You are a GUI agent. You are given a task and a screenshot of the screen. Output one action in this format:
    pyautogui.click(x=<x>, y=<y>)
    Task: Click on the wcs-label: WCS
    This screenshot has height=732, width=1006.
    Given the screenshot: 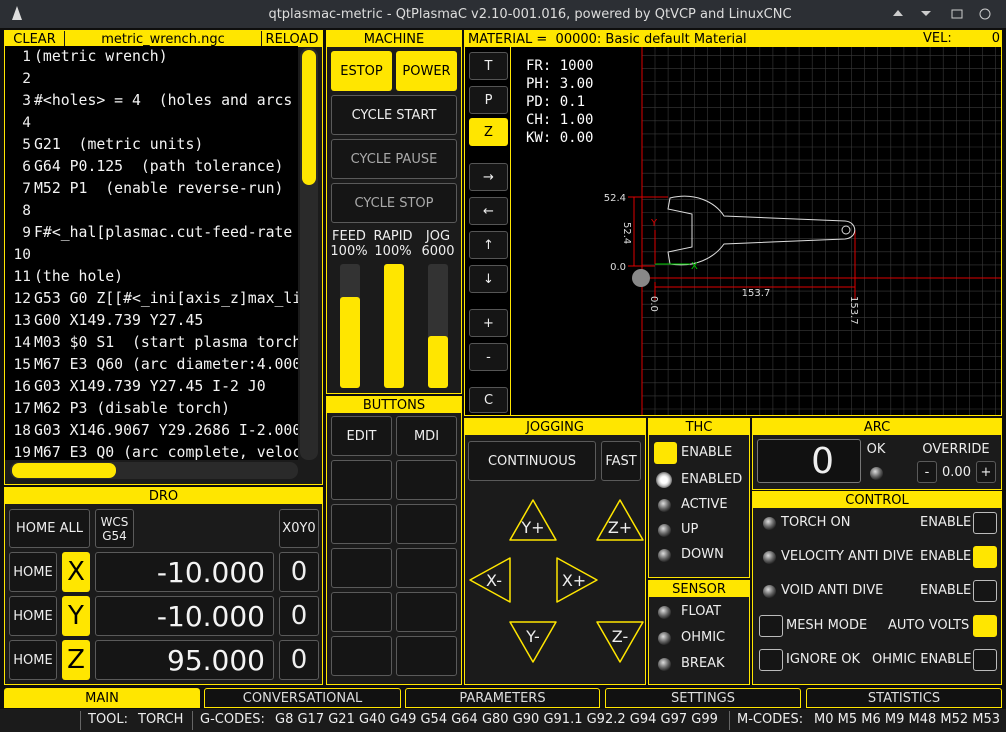 What is the action you would take?
    pyautogui.click(x=114, y=521)
    